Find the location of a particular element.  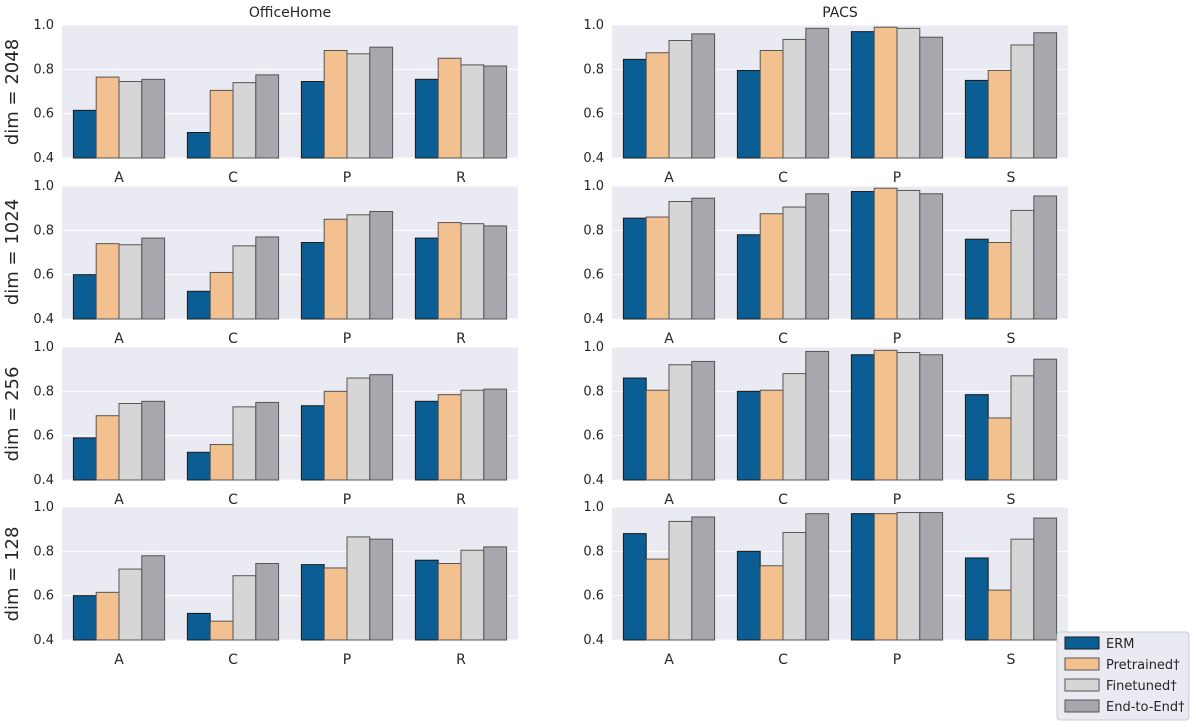

legend-item-erm: ERM is located at coordinates (1099, 644).